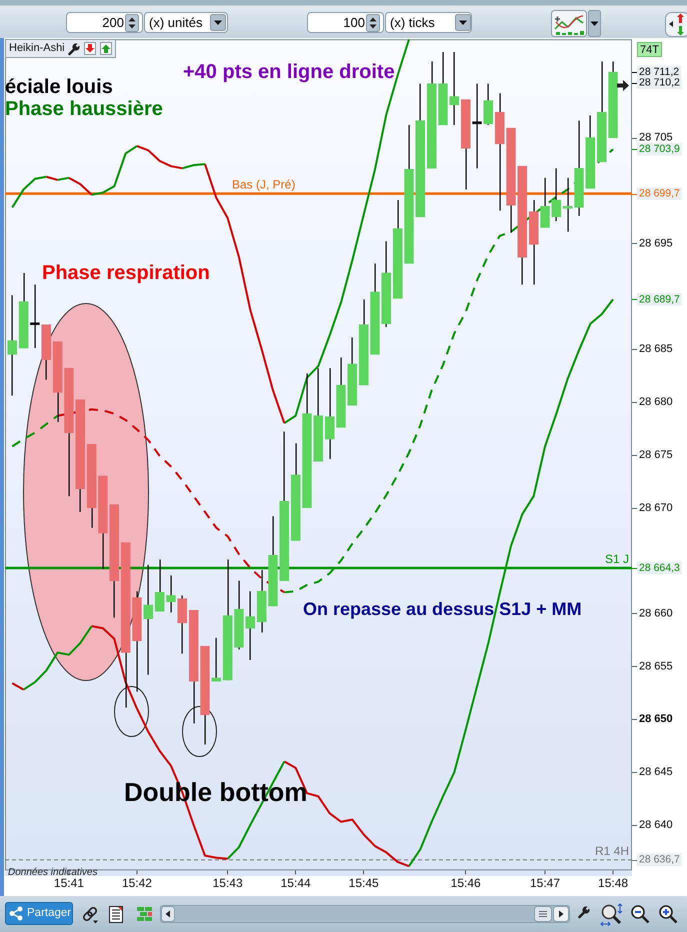 Image resolution: width=687 pixels, height=932 pixels. I want to click on y-tick-label: 28 636,7, so click(659, 860).